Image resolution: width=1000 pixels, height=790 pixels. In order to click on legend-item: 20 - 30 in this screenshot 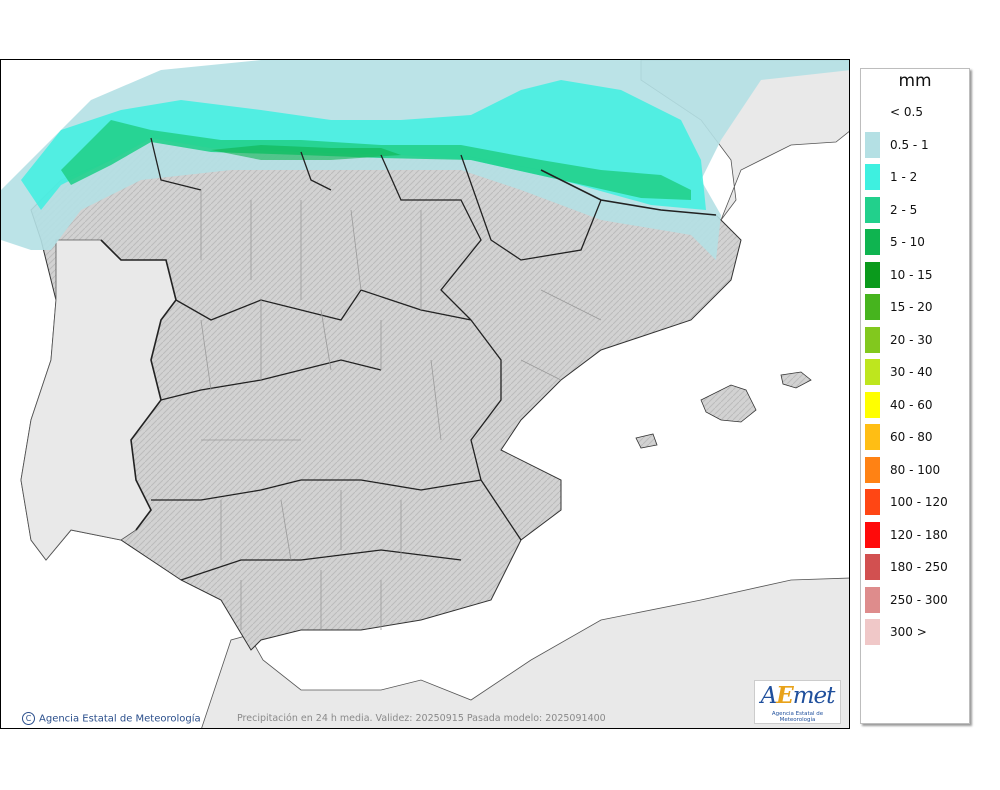, I will do `click(916, 340)`.